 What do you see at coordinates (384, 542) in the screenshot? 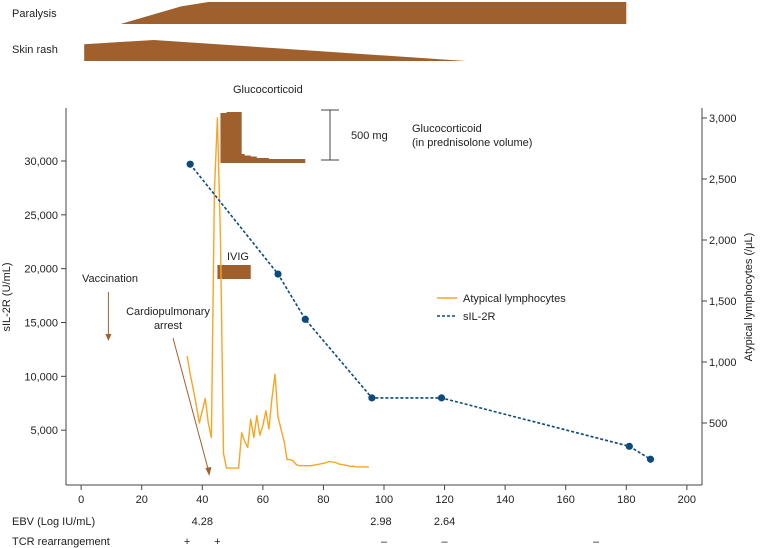
I see `bottom-row-value-1-2: –` at bounding box center [384, 542].